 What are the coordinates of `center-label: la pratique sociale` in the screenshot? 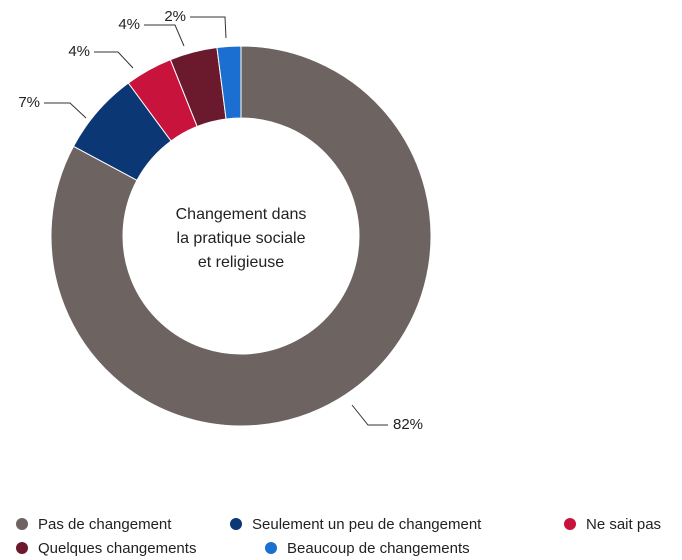 It's located at (241, 238).